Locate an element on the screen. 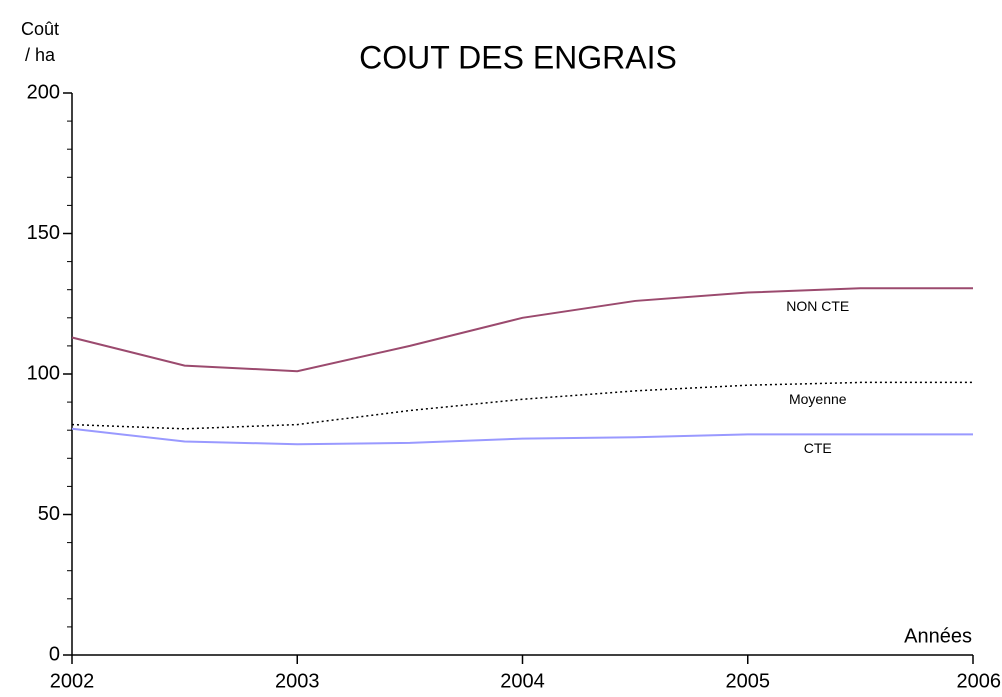 The width and height of the screenshot is (1002, 697). x-axis-label: Années is located at coordinates (938, 636).